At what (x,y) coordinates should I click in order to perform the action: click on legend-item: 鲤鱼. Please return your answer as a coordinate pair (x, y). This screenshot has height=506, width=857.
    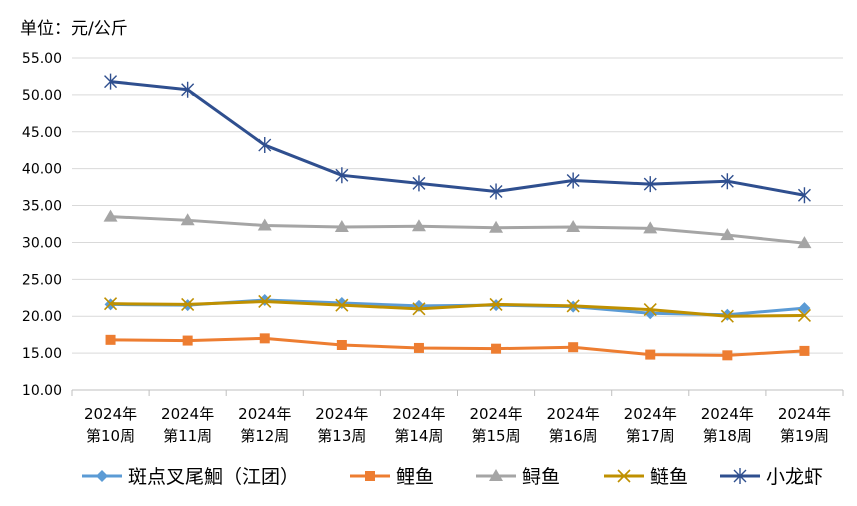
    Looking at the image, I should click on (392, 477).